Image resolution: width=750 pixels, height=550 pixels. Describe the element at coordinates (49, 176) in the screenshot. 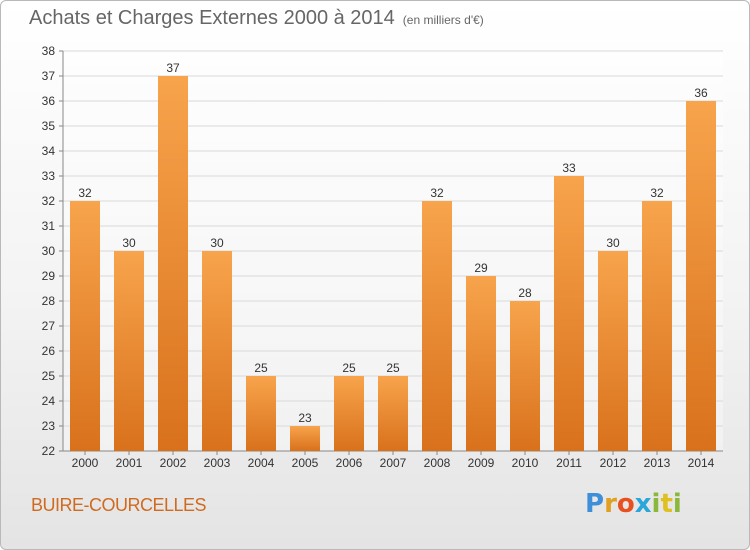

I see `y-tick-label: 33` at that location.